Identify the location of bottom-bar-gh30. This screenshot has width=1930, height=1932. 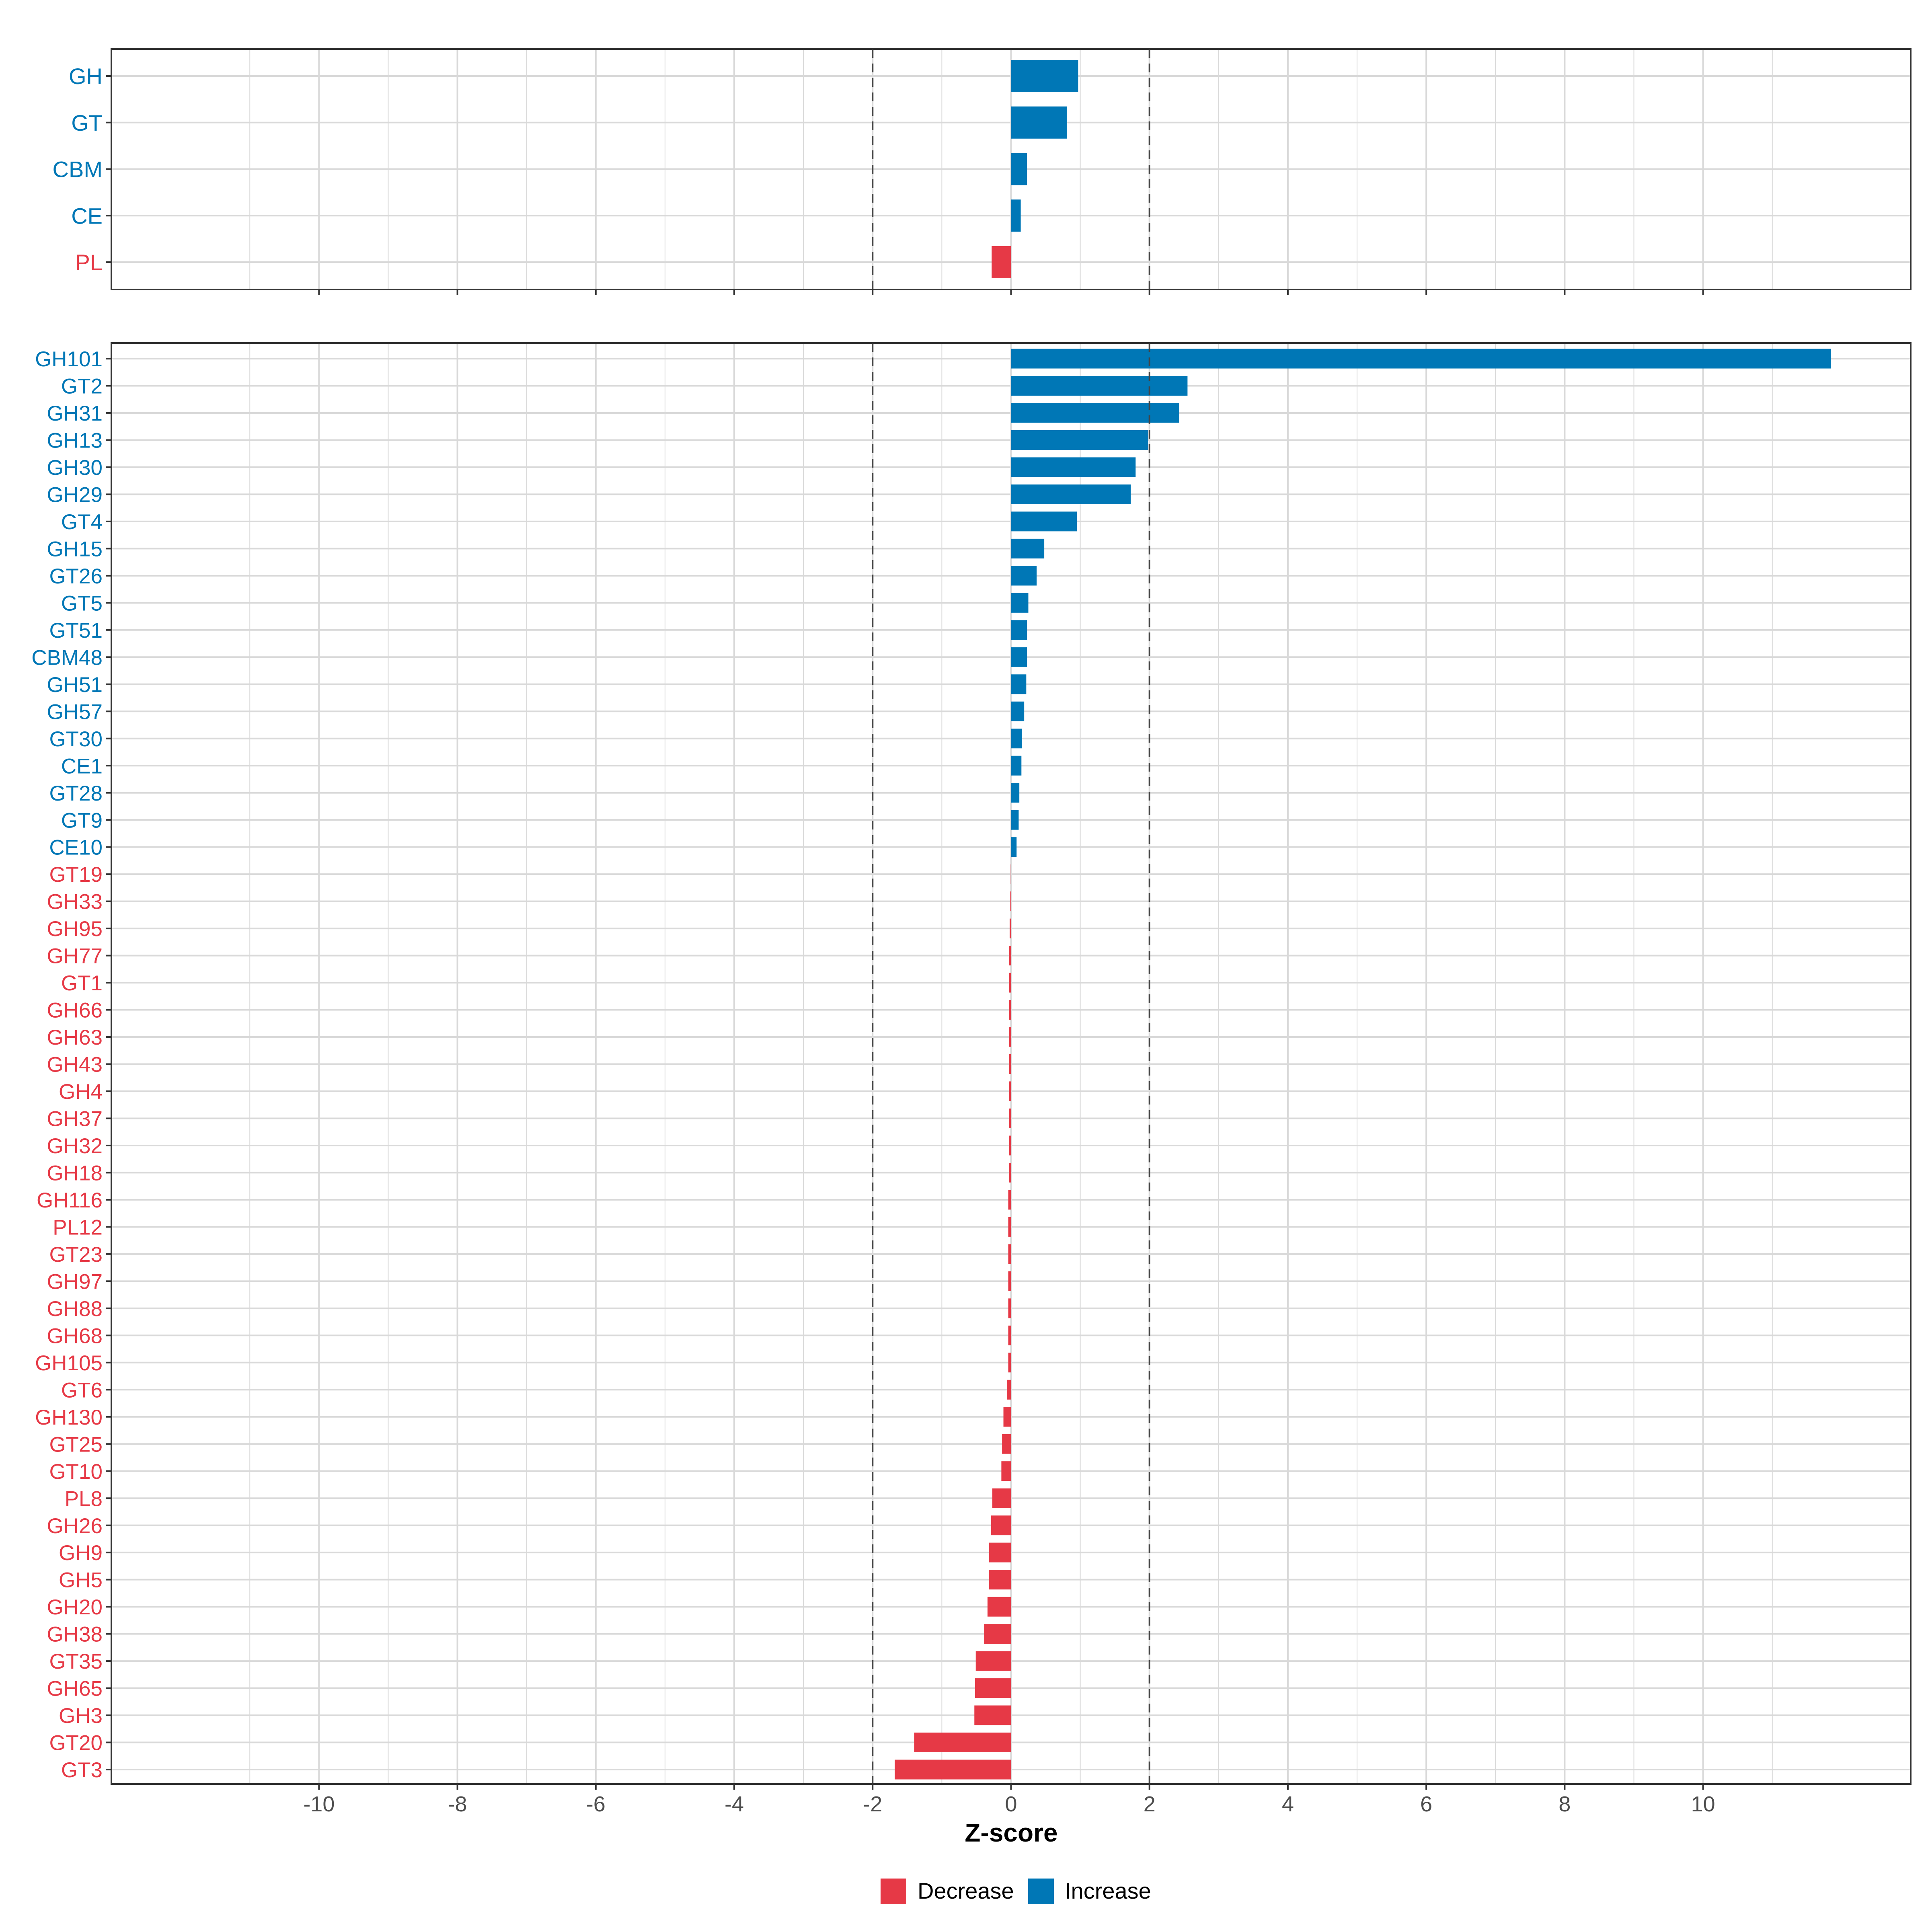
(1073, 467).